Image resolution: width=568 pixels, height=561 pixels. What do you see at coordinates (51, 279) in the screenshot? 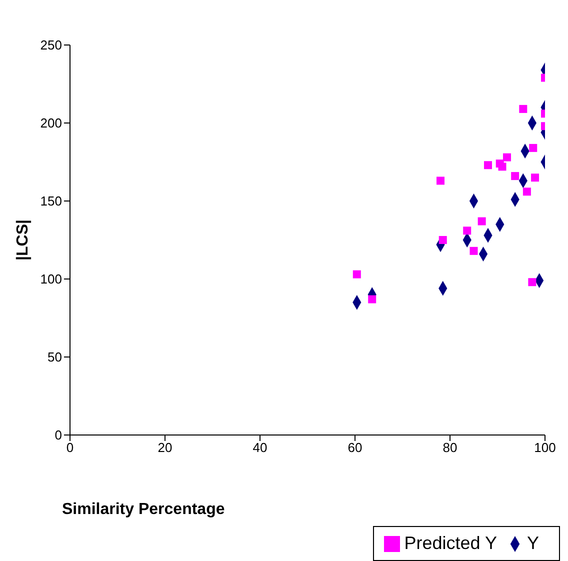
I see `y-tick-label: 100` at bounding box center [51, 279].